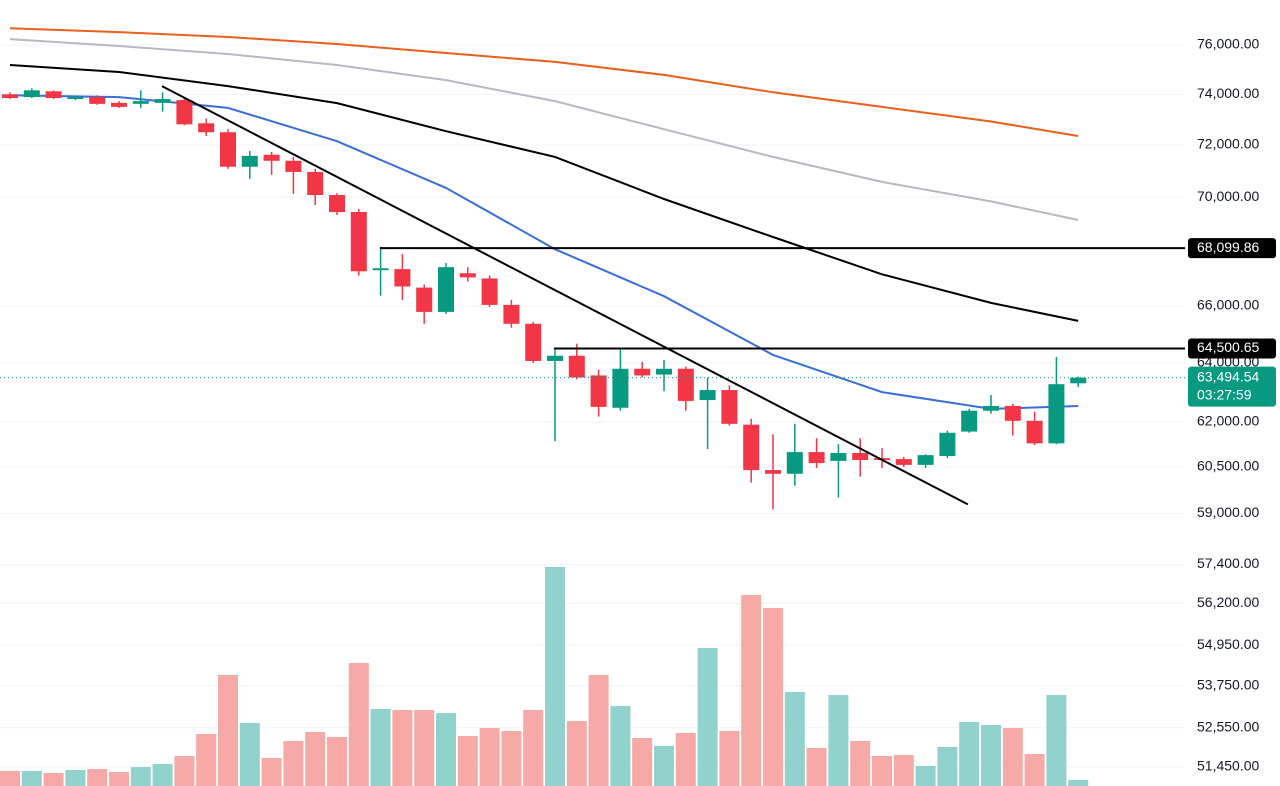  I want to click on y-tick-label: 52,550.00, so click(1228, 726).